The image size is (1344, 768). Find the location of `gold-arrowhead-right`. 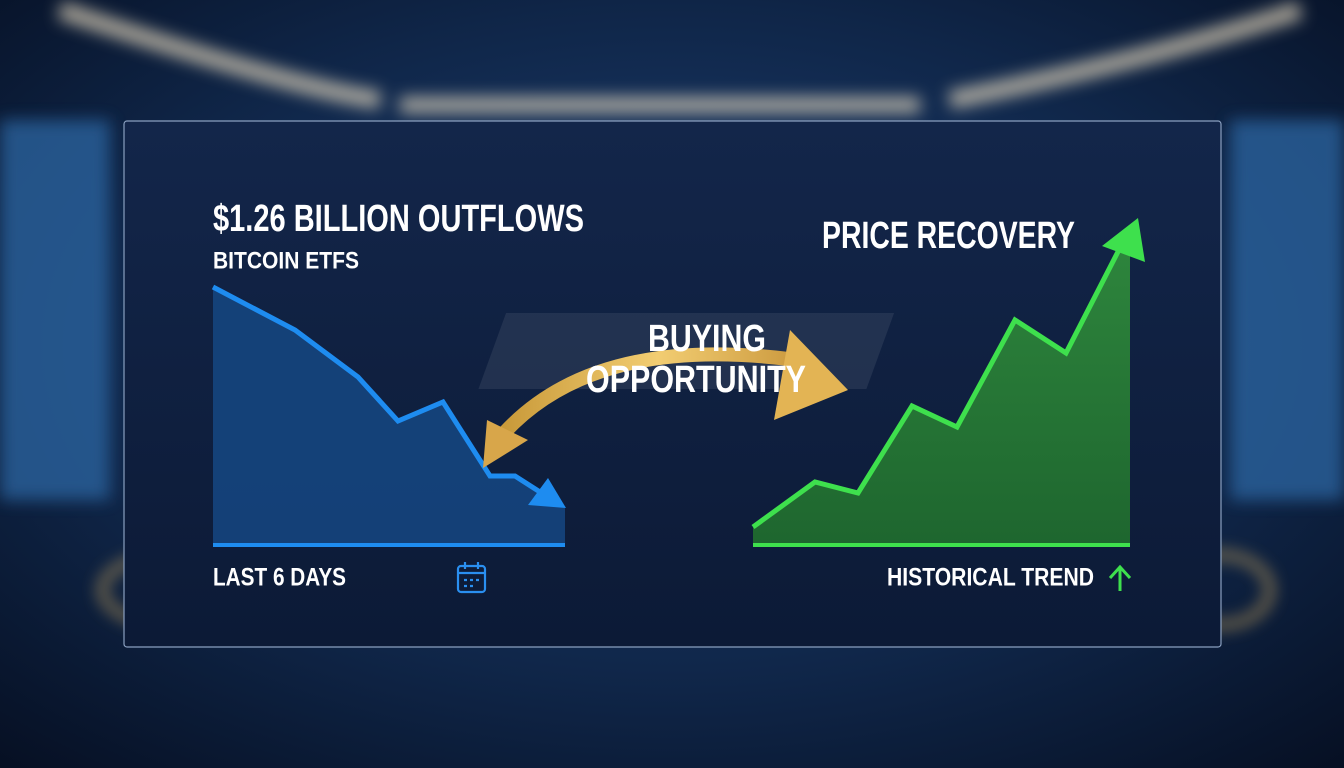

gold-arrowhead-right is located at coordinates (811, 375).